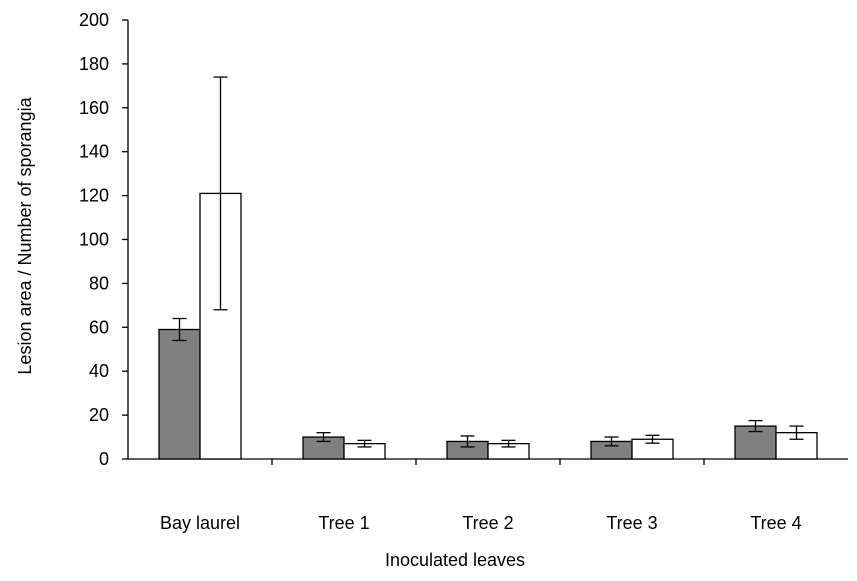  What do you see at coordinates (455, 560) in the screenshot?
I see `x-axis-title: Inoculated leaves` at bounding box center [455, 560].